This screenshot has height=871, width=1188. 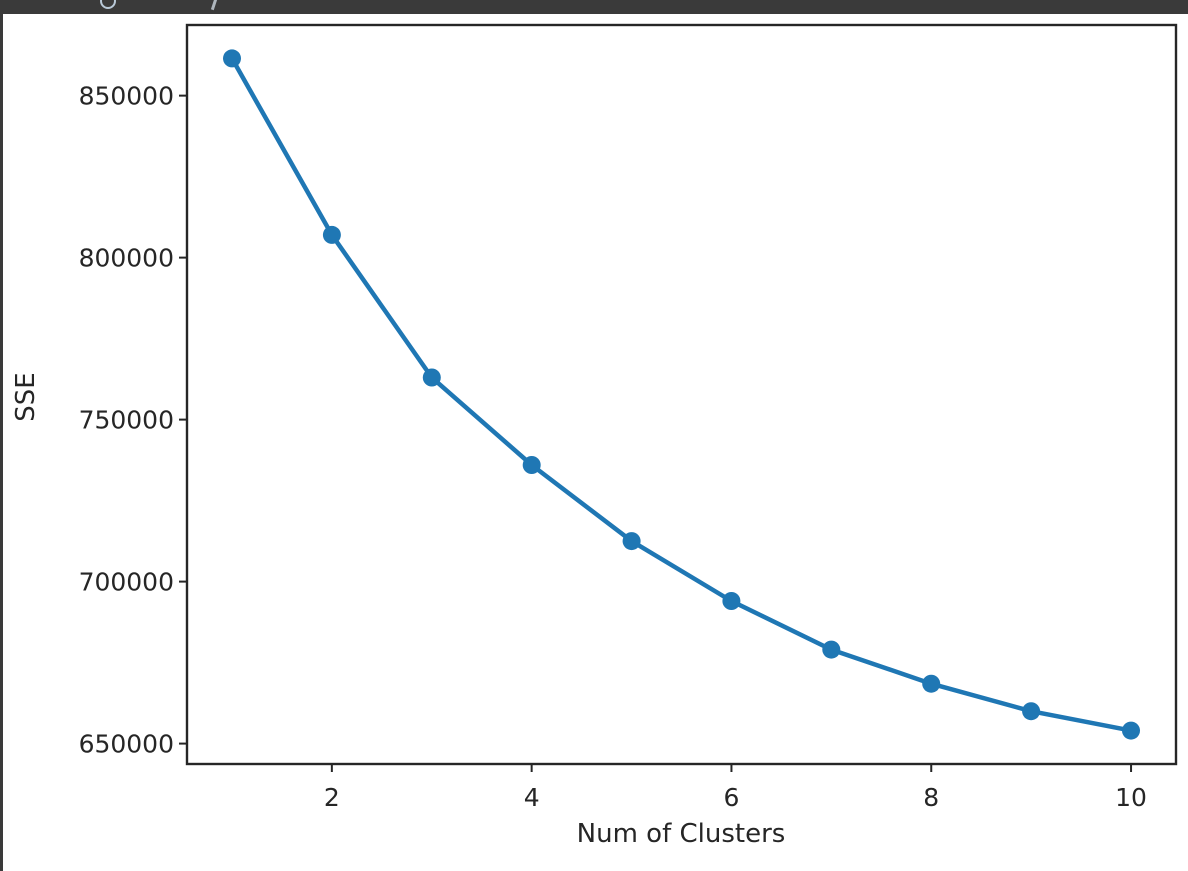 I want to click on window-title-bar, so click(x=594, y=7).